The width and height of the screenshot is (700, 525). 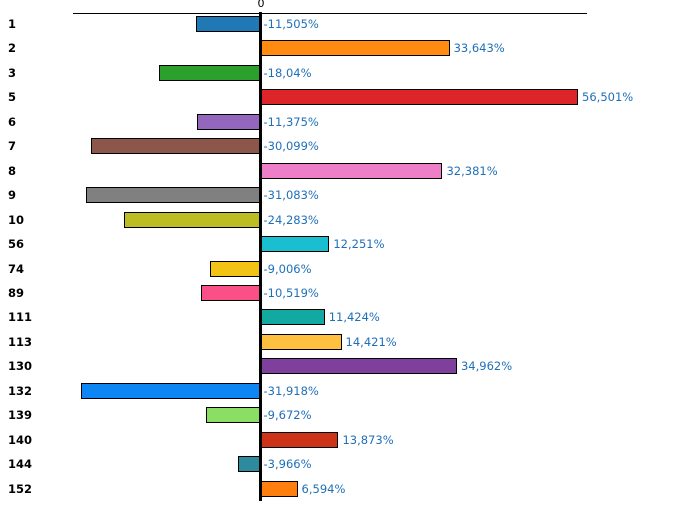 I want to click on zero-baseline, so click(x=260, y=256).